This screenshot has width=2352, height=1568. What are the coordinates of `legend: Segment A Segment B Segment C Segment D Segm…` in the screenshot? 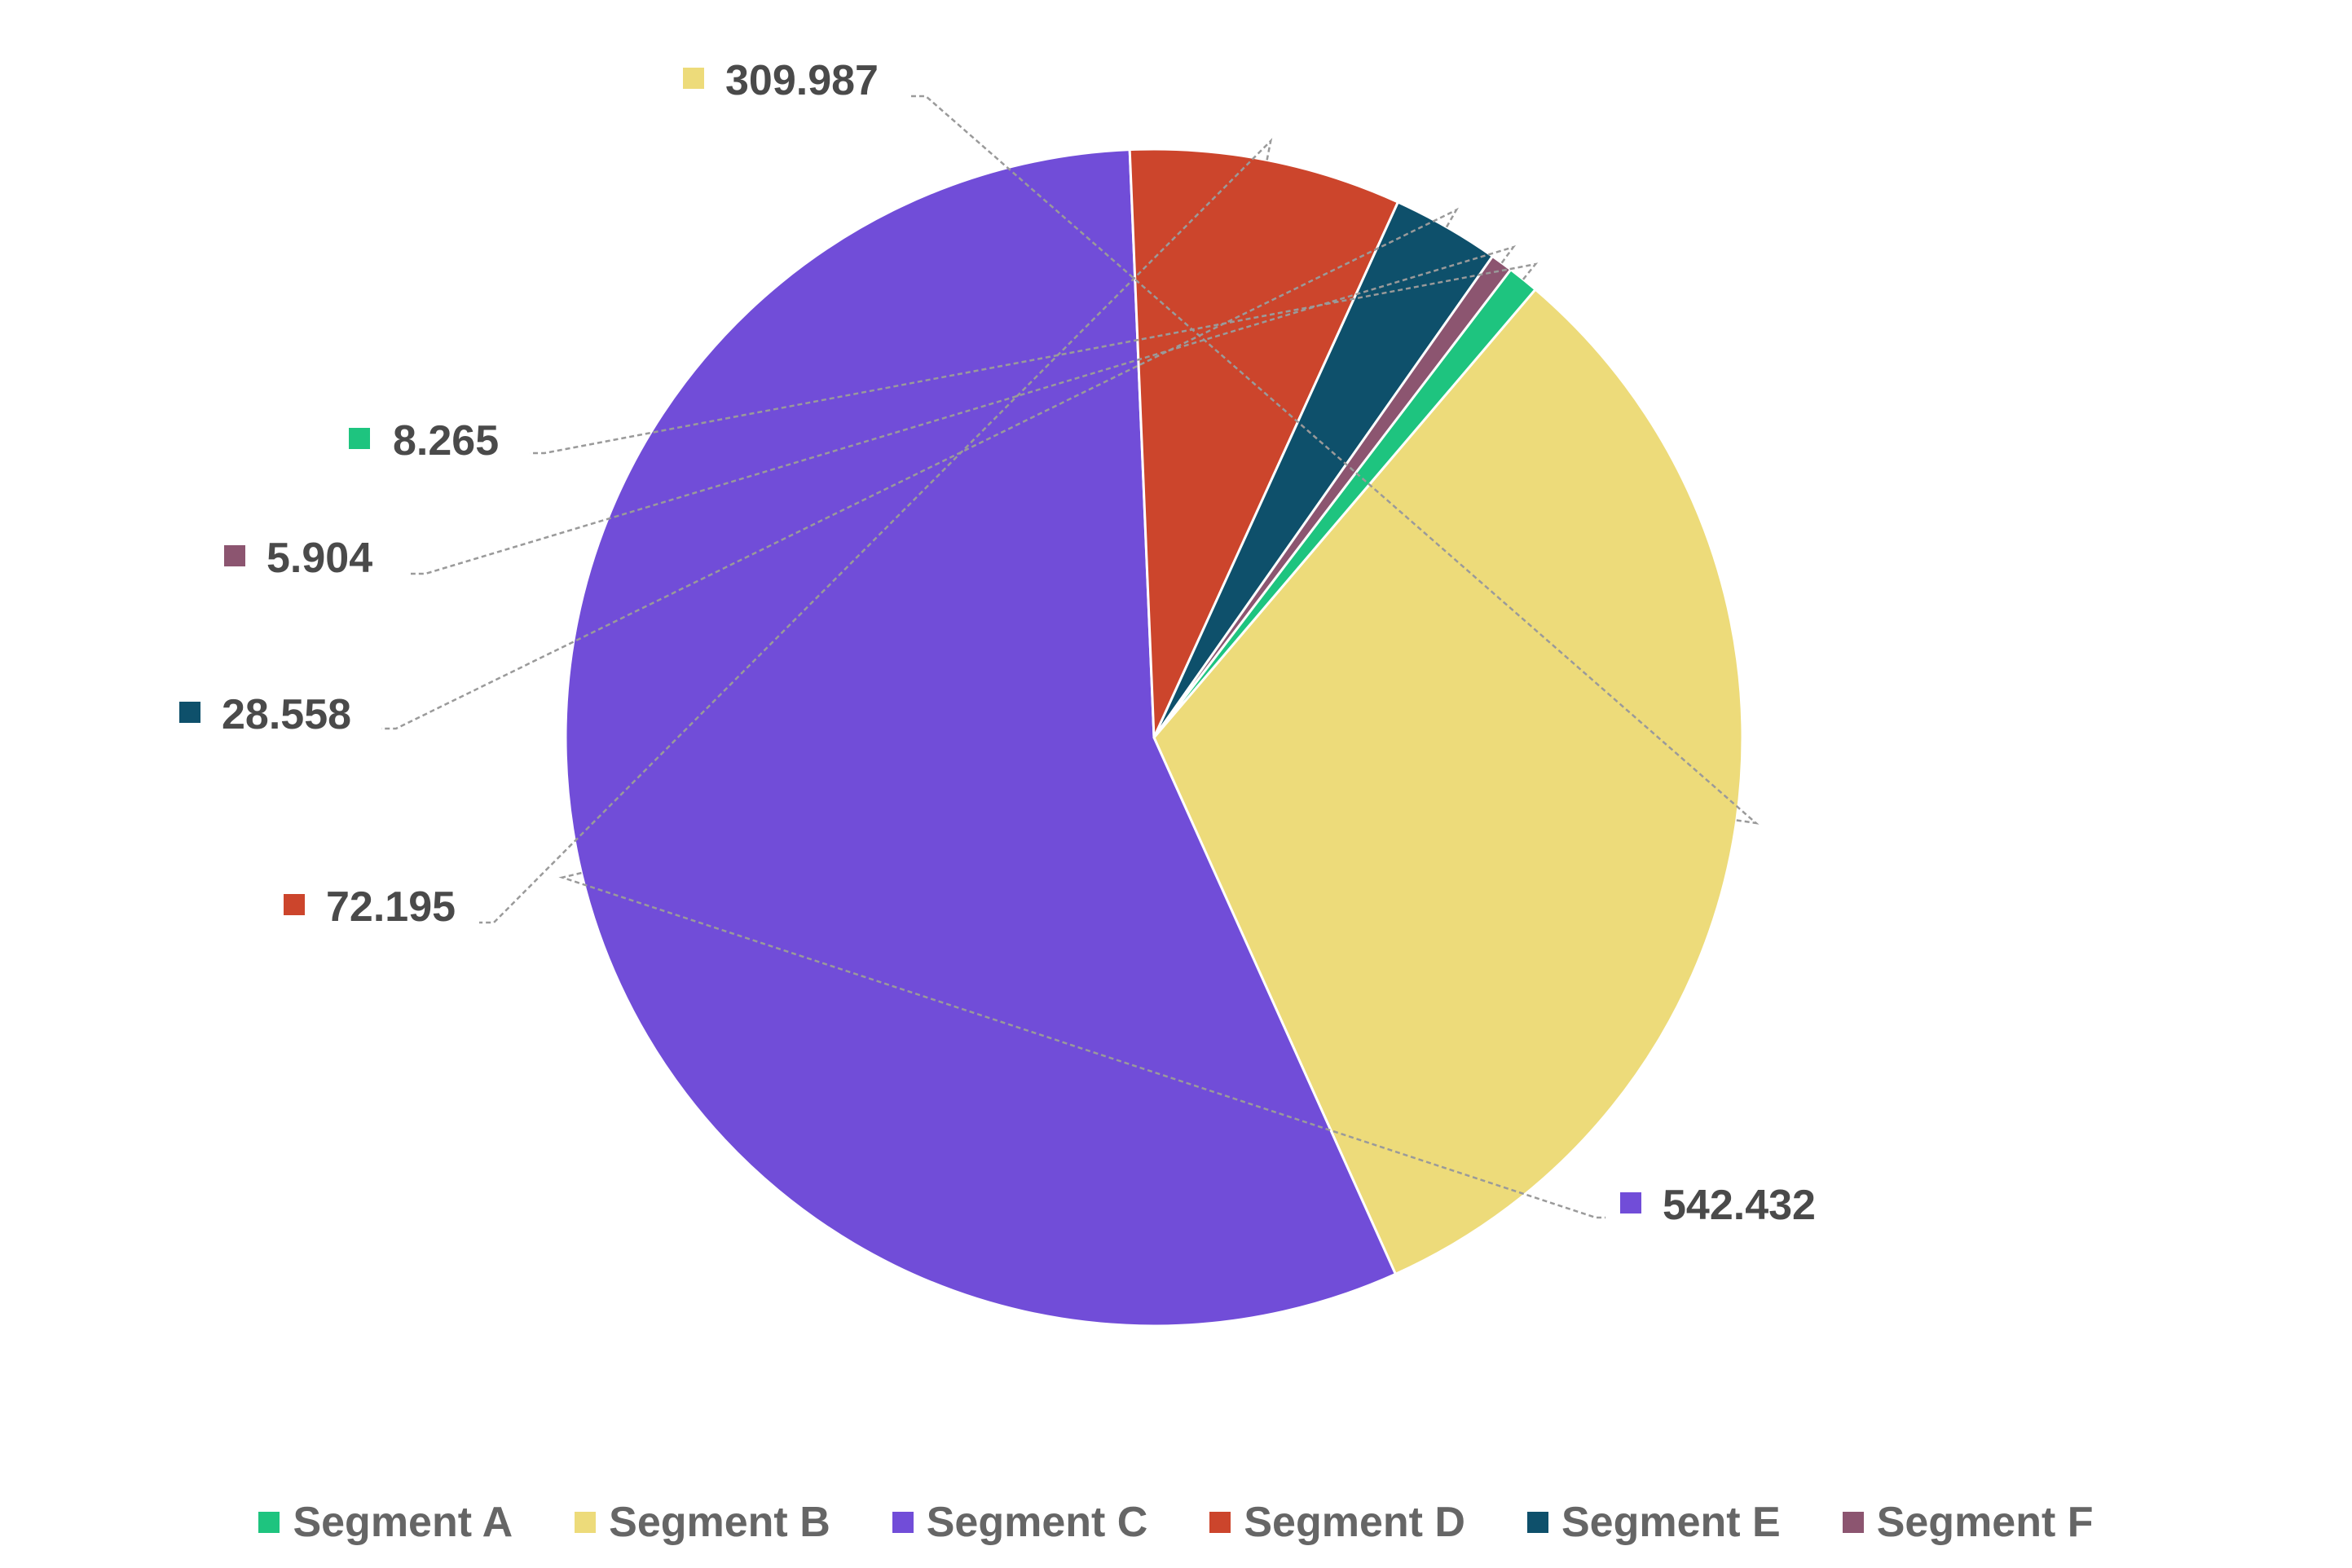 It's located at (1176, 1522).